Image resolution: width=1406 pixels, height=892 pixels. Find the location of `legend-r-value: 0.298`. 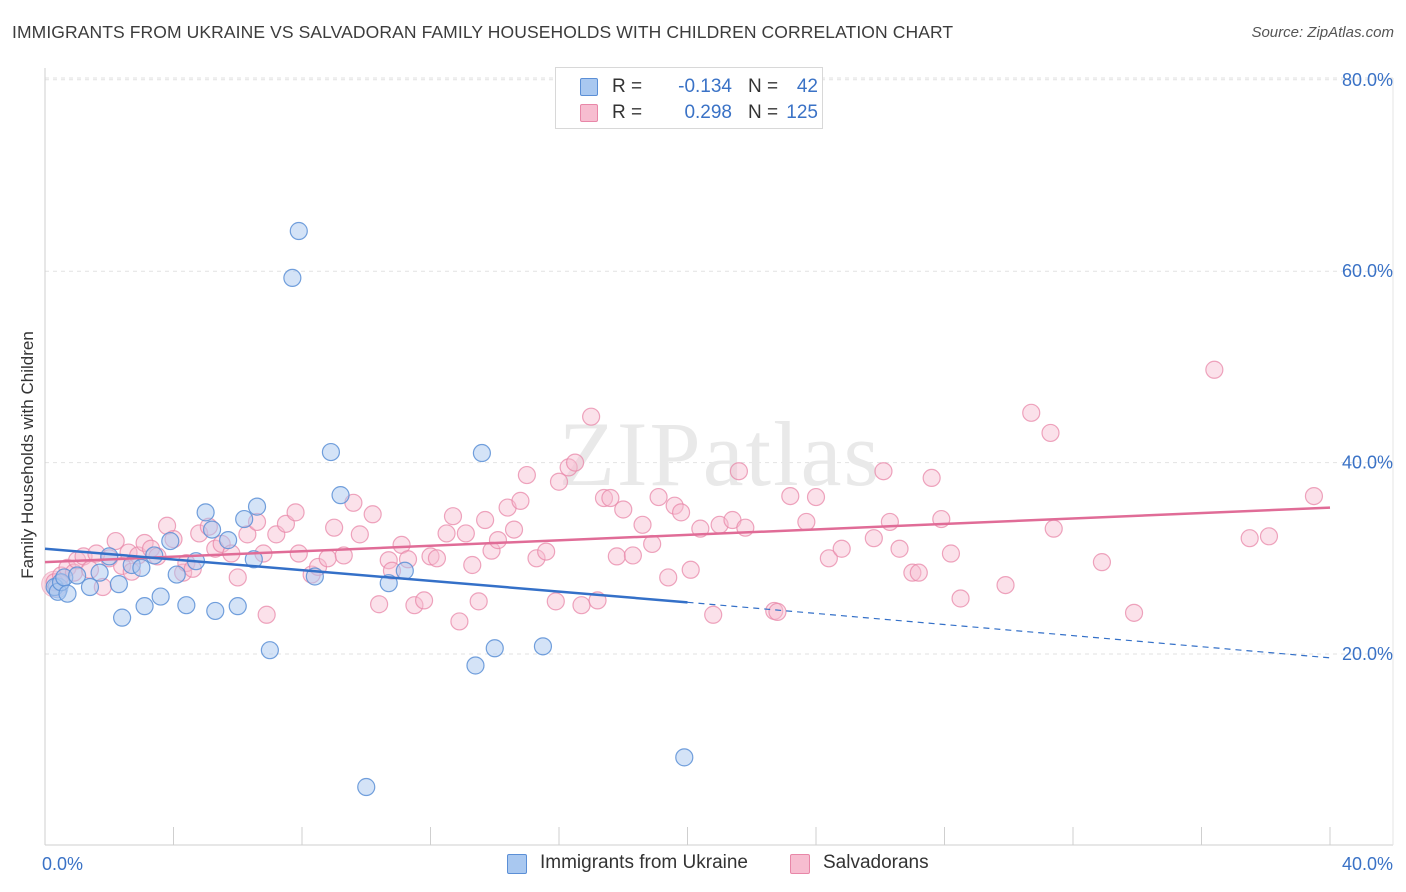

legend-r-value: 0.298 is located at coordinates (708, 112).